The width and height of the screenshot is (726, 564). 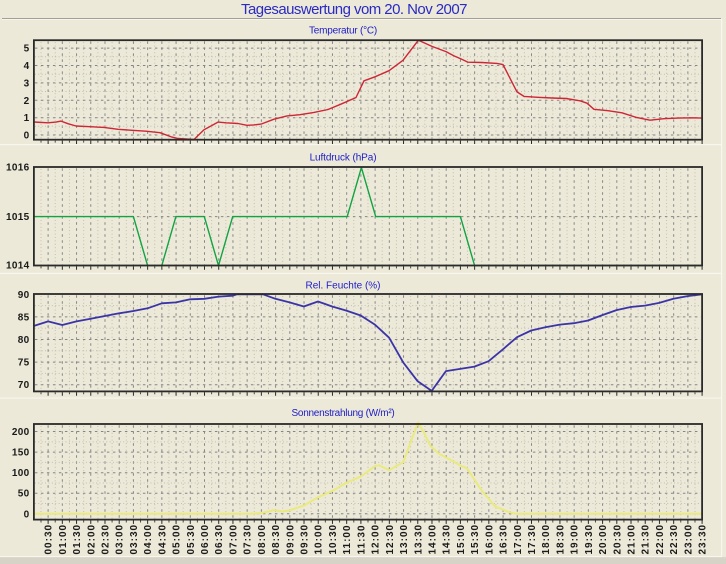 I want to click on svg-text: 11:00, so click(x=347, y=539).